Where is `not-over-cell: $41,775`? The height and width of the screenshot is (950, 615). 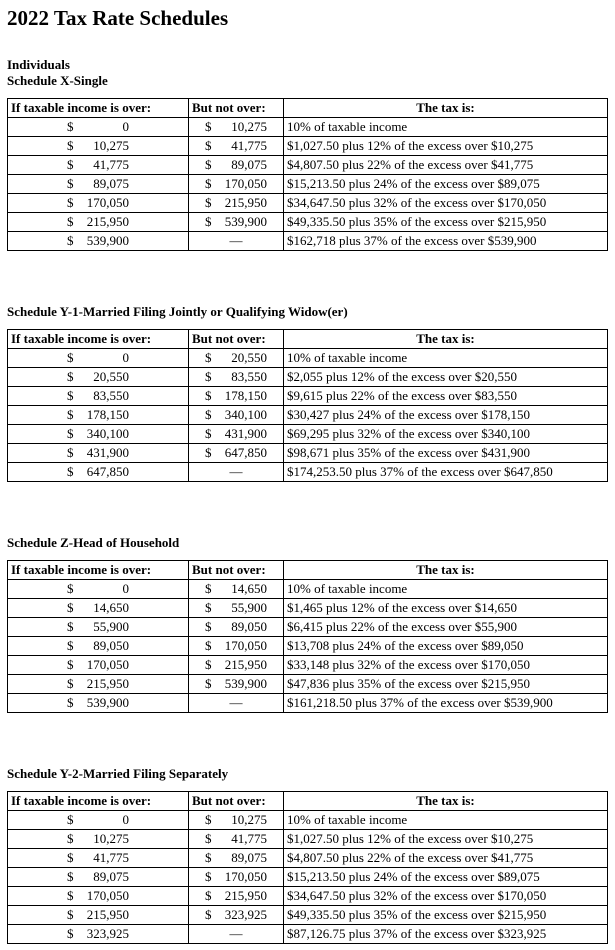
not-over-cell: $41,775 is located at coordinates (236, 839).